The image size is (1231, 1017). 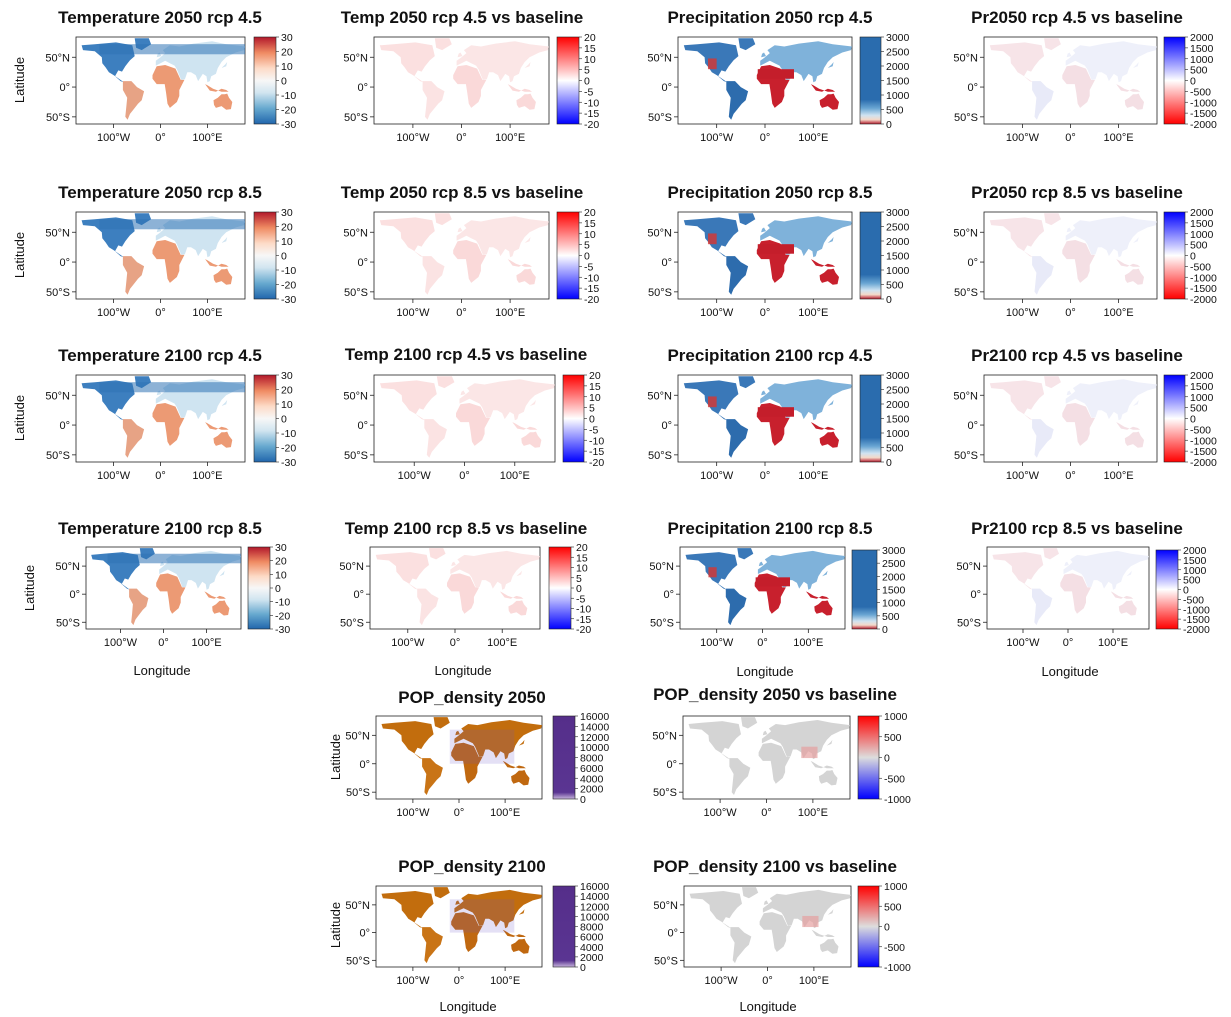 What do you see at coordinates (335, 925) in the screenshot?
I see `y-axis-label: Latitude` at bounding box center [335, 925].